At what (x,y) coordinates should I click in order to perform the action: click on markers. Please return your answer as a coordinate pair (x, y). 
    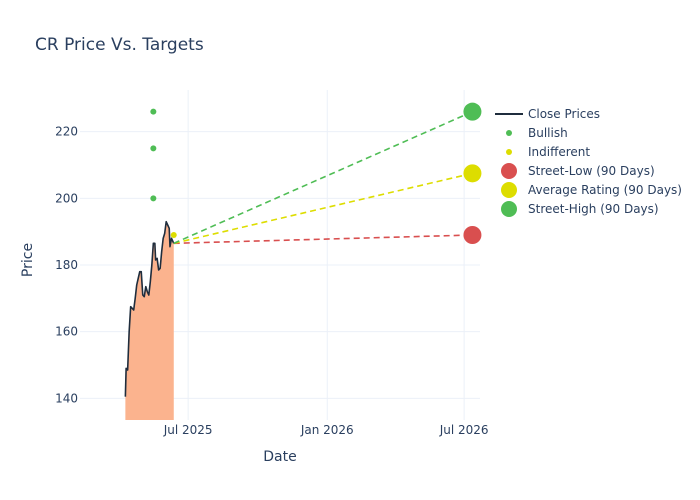
    Looking at the image, I should click on (316, 173).